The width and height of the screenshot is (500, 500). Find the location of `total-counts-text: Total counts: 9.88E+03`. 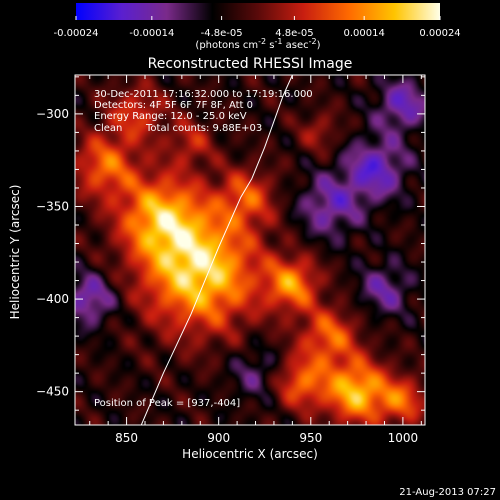

total-counts-text: Total counts: 9.88E+03 is located at coordinates (203, 128).